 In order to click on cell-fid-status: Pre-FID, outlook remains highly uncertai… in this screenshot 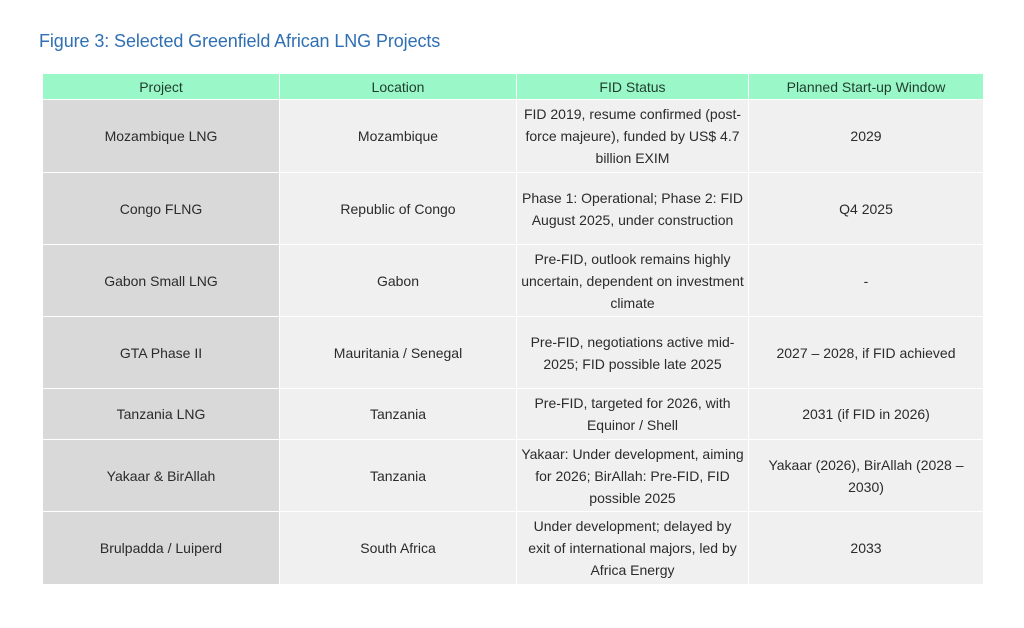, I will do `click(632, 280)`.